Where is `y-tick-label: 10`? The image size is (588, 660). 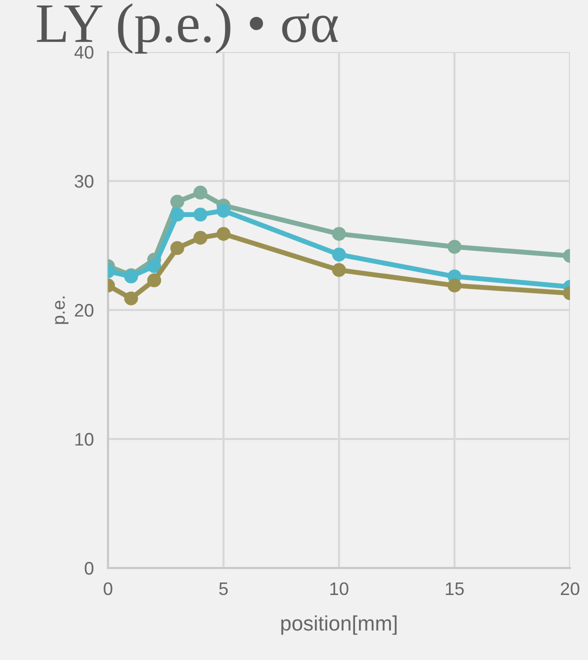
y-tick-label: 10 is located at coordinates (84, 439).